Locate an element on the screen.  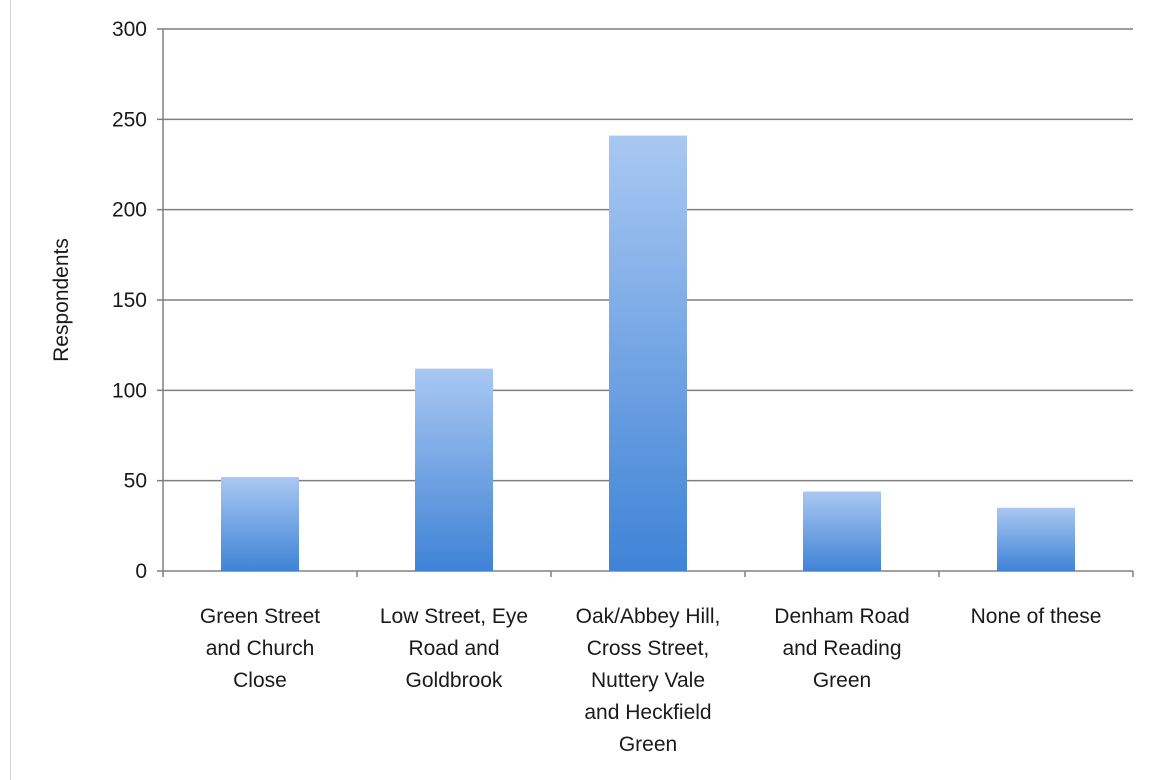
x-category-label: Cross Street, is located at coordinates (648, 648).